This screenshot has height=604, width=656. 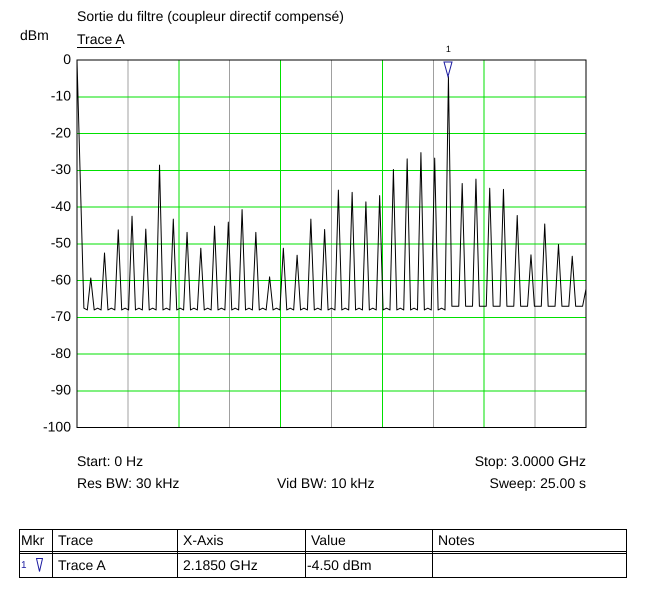 I want to click on text: Trace A, so click(x=82, y=565).